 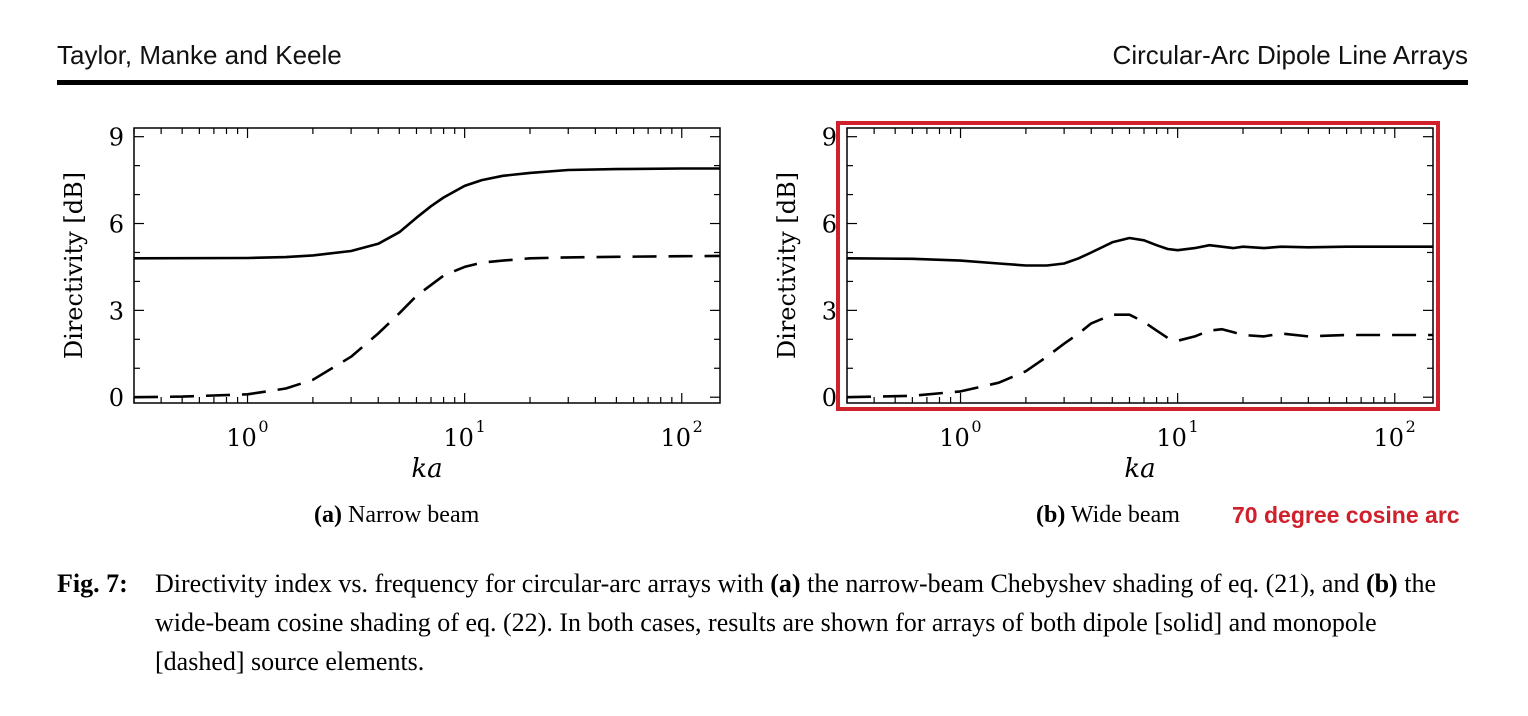 What do you see at coordinates (1139, 251) in the screenshot?
I see `plot-b-series-solid` at bounding box center [1139, 251].